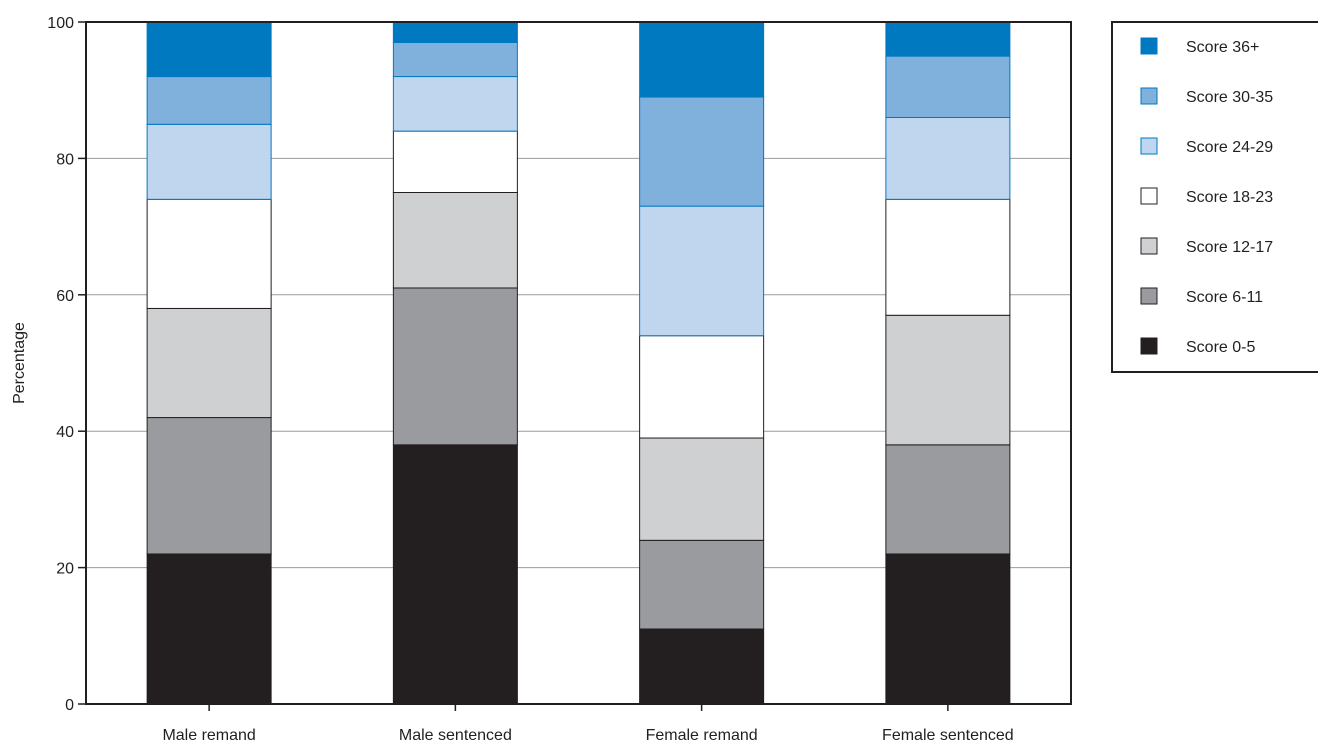 The width and height of the screenshot is (1318, 746). What do you see at coordinates (455, 735) in the screenshot?
I see `x-tick-label: Male sentenced` at bounding box center [455, 735].